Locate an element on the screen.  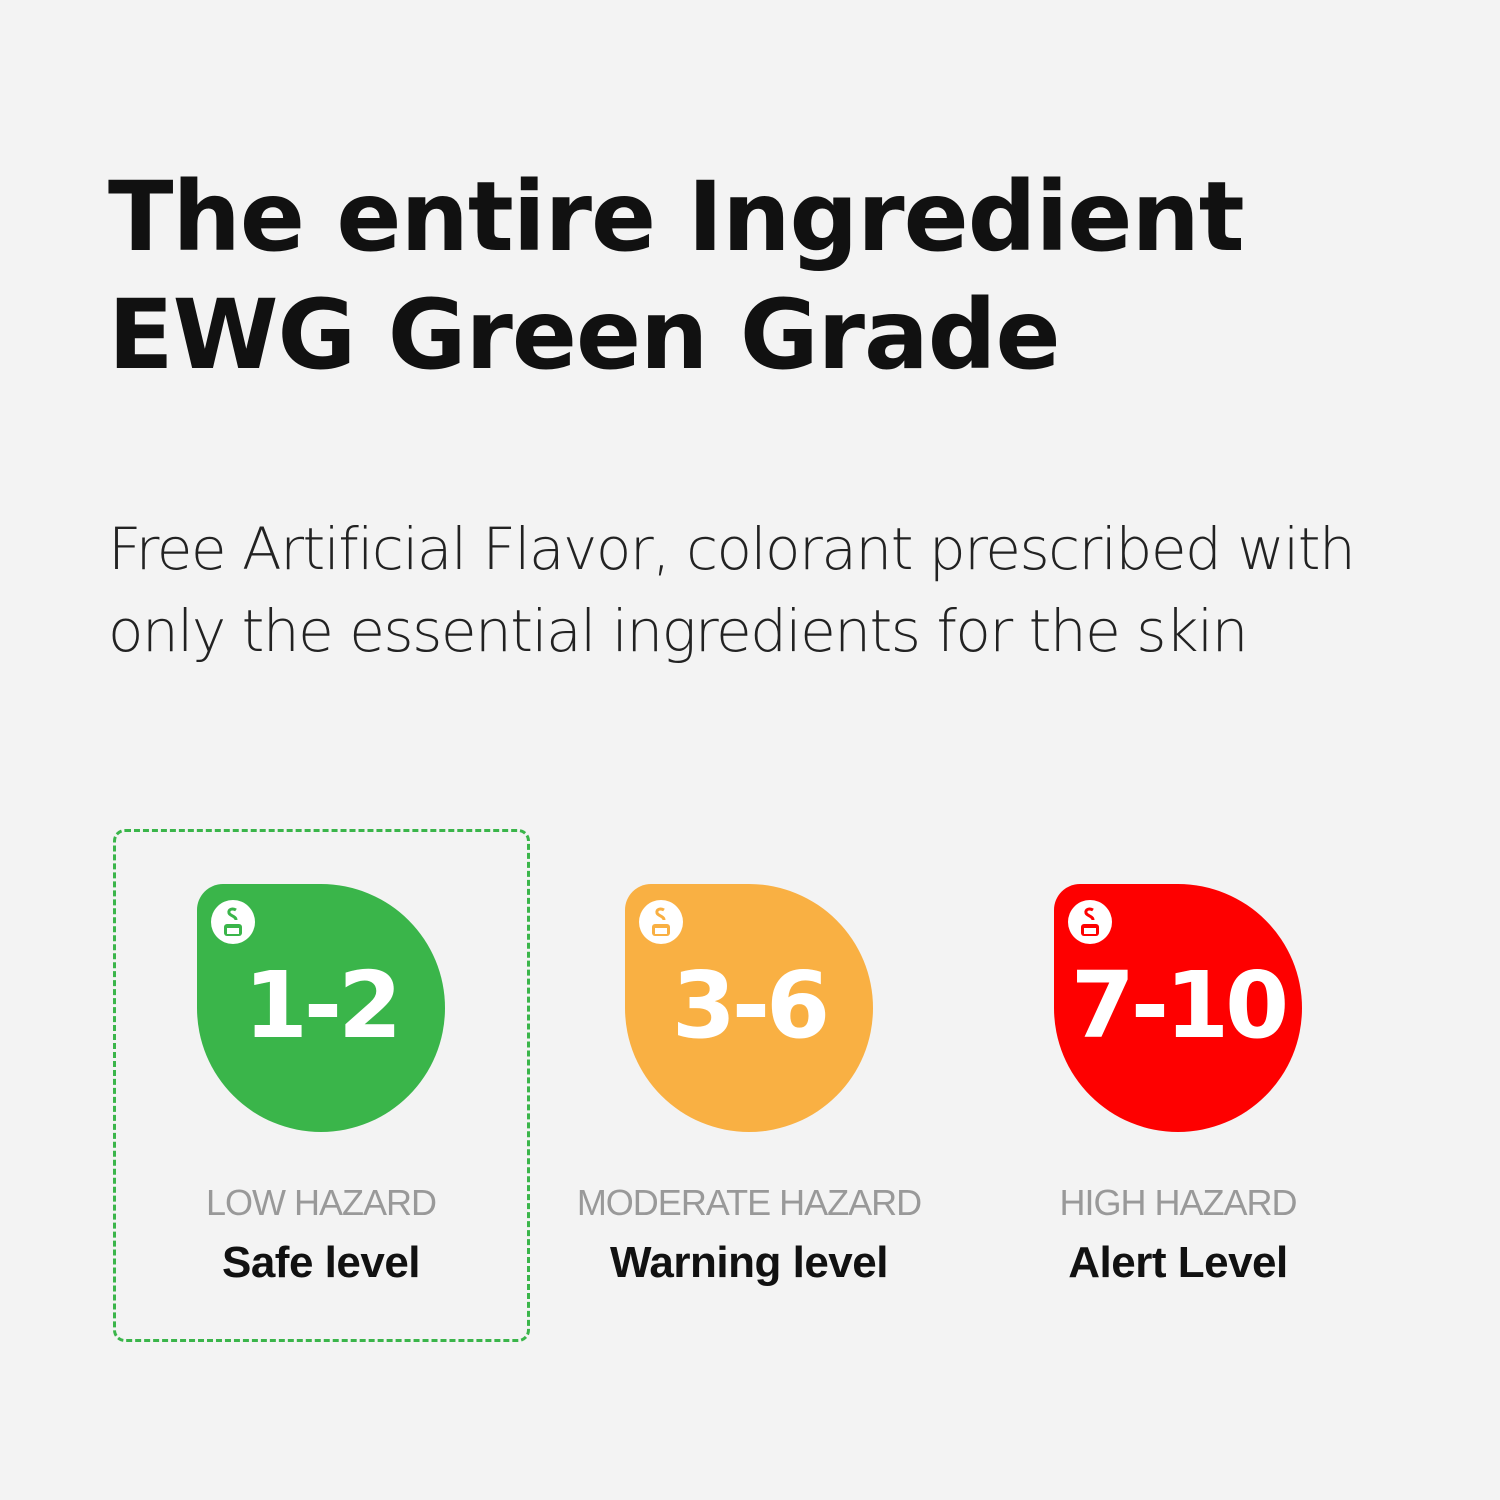
grade-range: 1-2 is located at coordinates (322, 1005).